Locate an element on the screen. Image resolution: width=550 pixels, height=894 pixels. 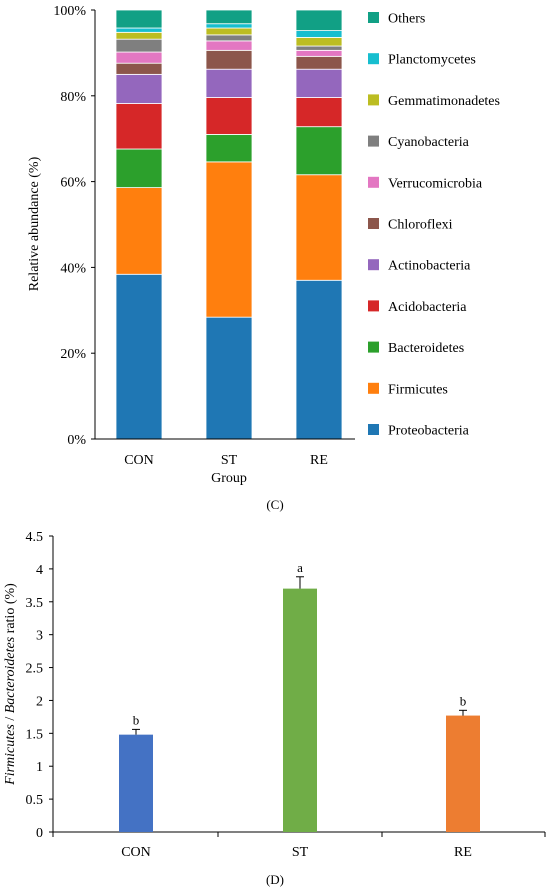
y-ticks: 0 0.5 1 1.5 2 2.5 3 3.5 4 4.5 is located at coordinates (39, 685).